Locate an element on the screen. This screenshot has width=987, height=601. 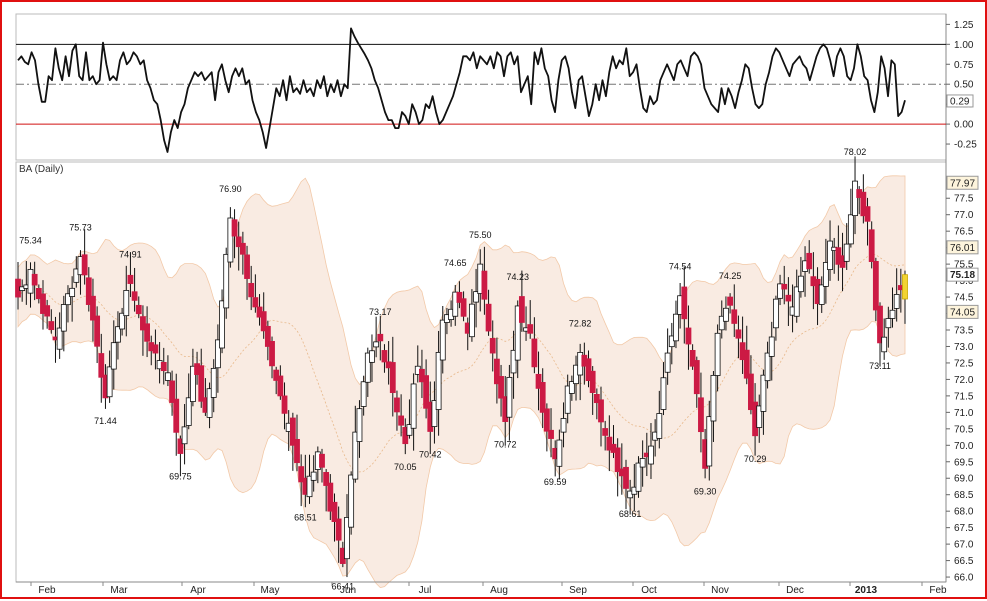
month-label: Mar is located at coordinates (119, 590).